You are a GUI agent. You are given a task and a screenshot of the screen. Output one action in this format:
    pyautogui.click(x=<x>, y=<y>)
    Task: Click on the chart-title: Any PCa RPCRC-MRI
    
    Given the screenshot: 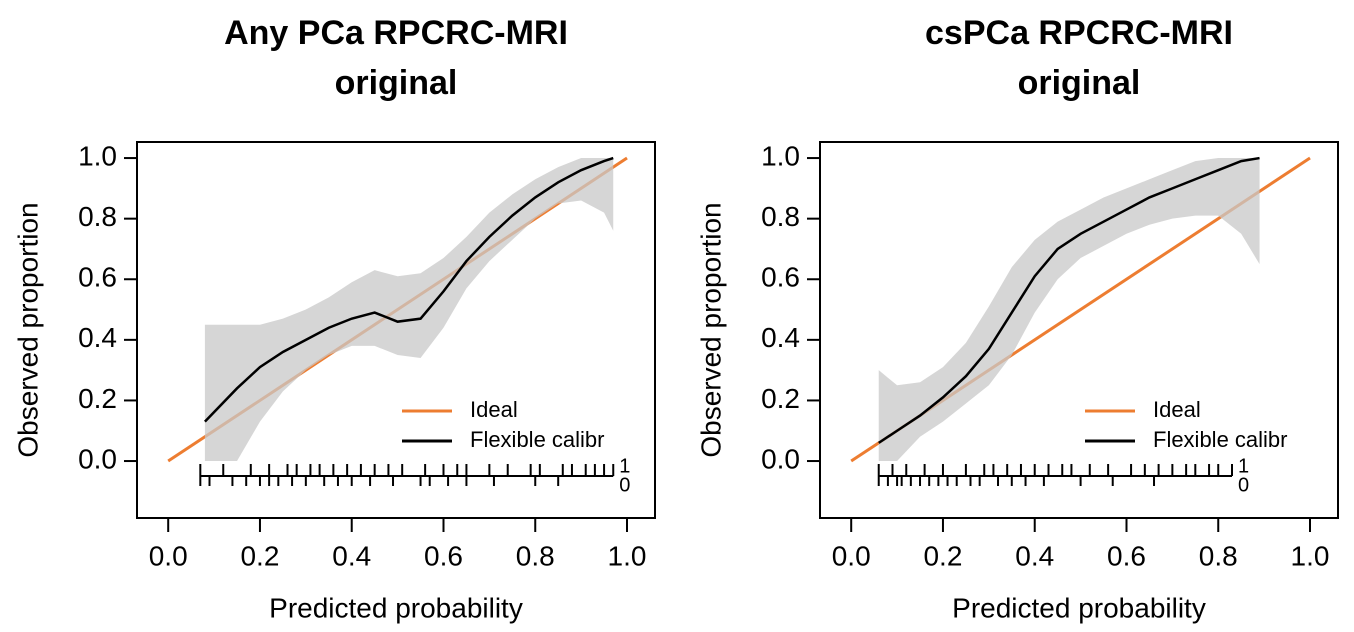 What is the action you would take?
    pyautogui.click(x=396, y=33)
    